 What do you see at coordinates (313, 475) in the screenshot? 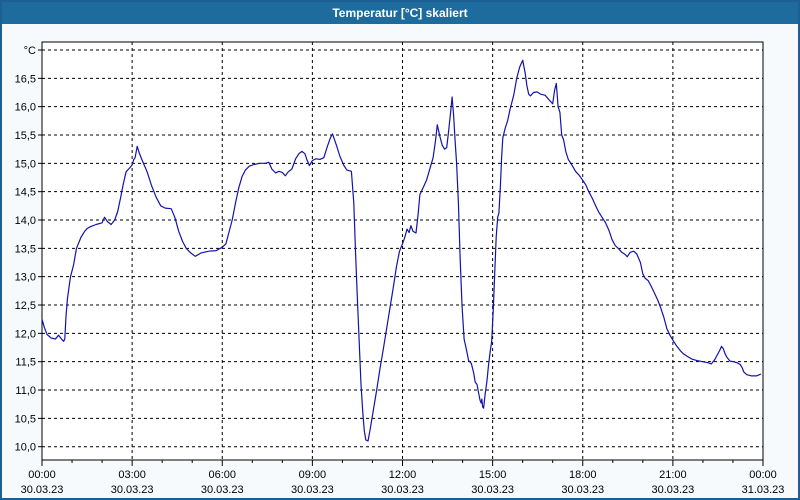
I see `x-tick-time-label: 09:00` at bounding box center [313, 475].